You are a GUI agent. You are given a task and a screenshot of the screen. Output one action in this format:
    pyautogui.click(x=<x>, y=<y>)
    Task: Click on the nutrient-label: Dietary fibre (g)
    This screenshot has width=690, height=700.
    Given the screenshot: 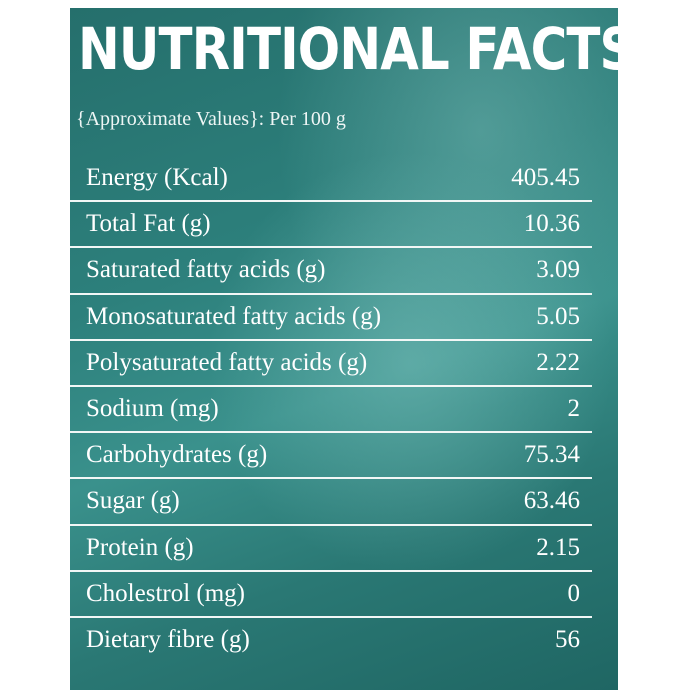 What is the action you would take?
    pyautogui.click(x=168, y=639)
    